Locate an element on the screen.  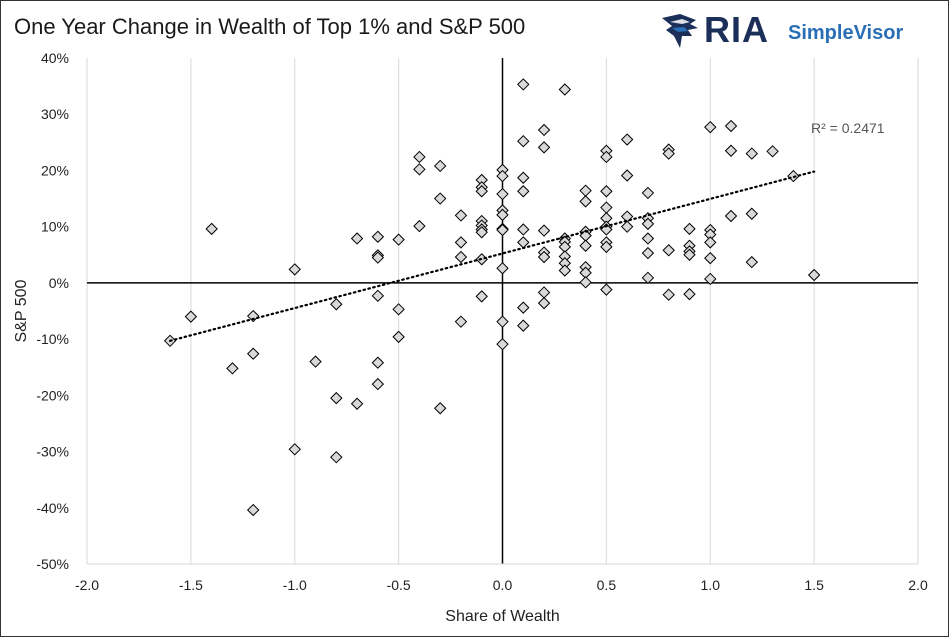
x-tick-label: -1.5 is located at coordinates (191, 585).